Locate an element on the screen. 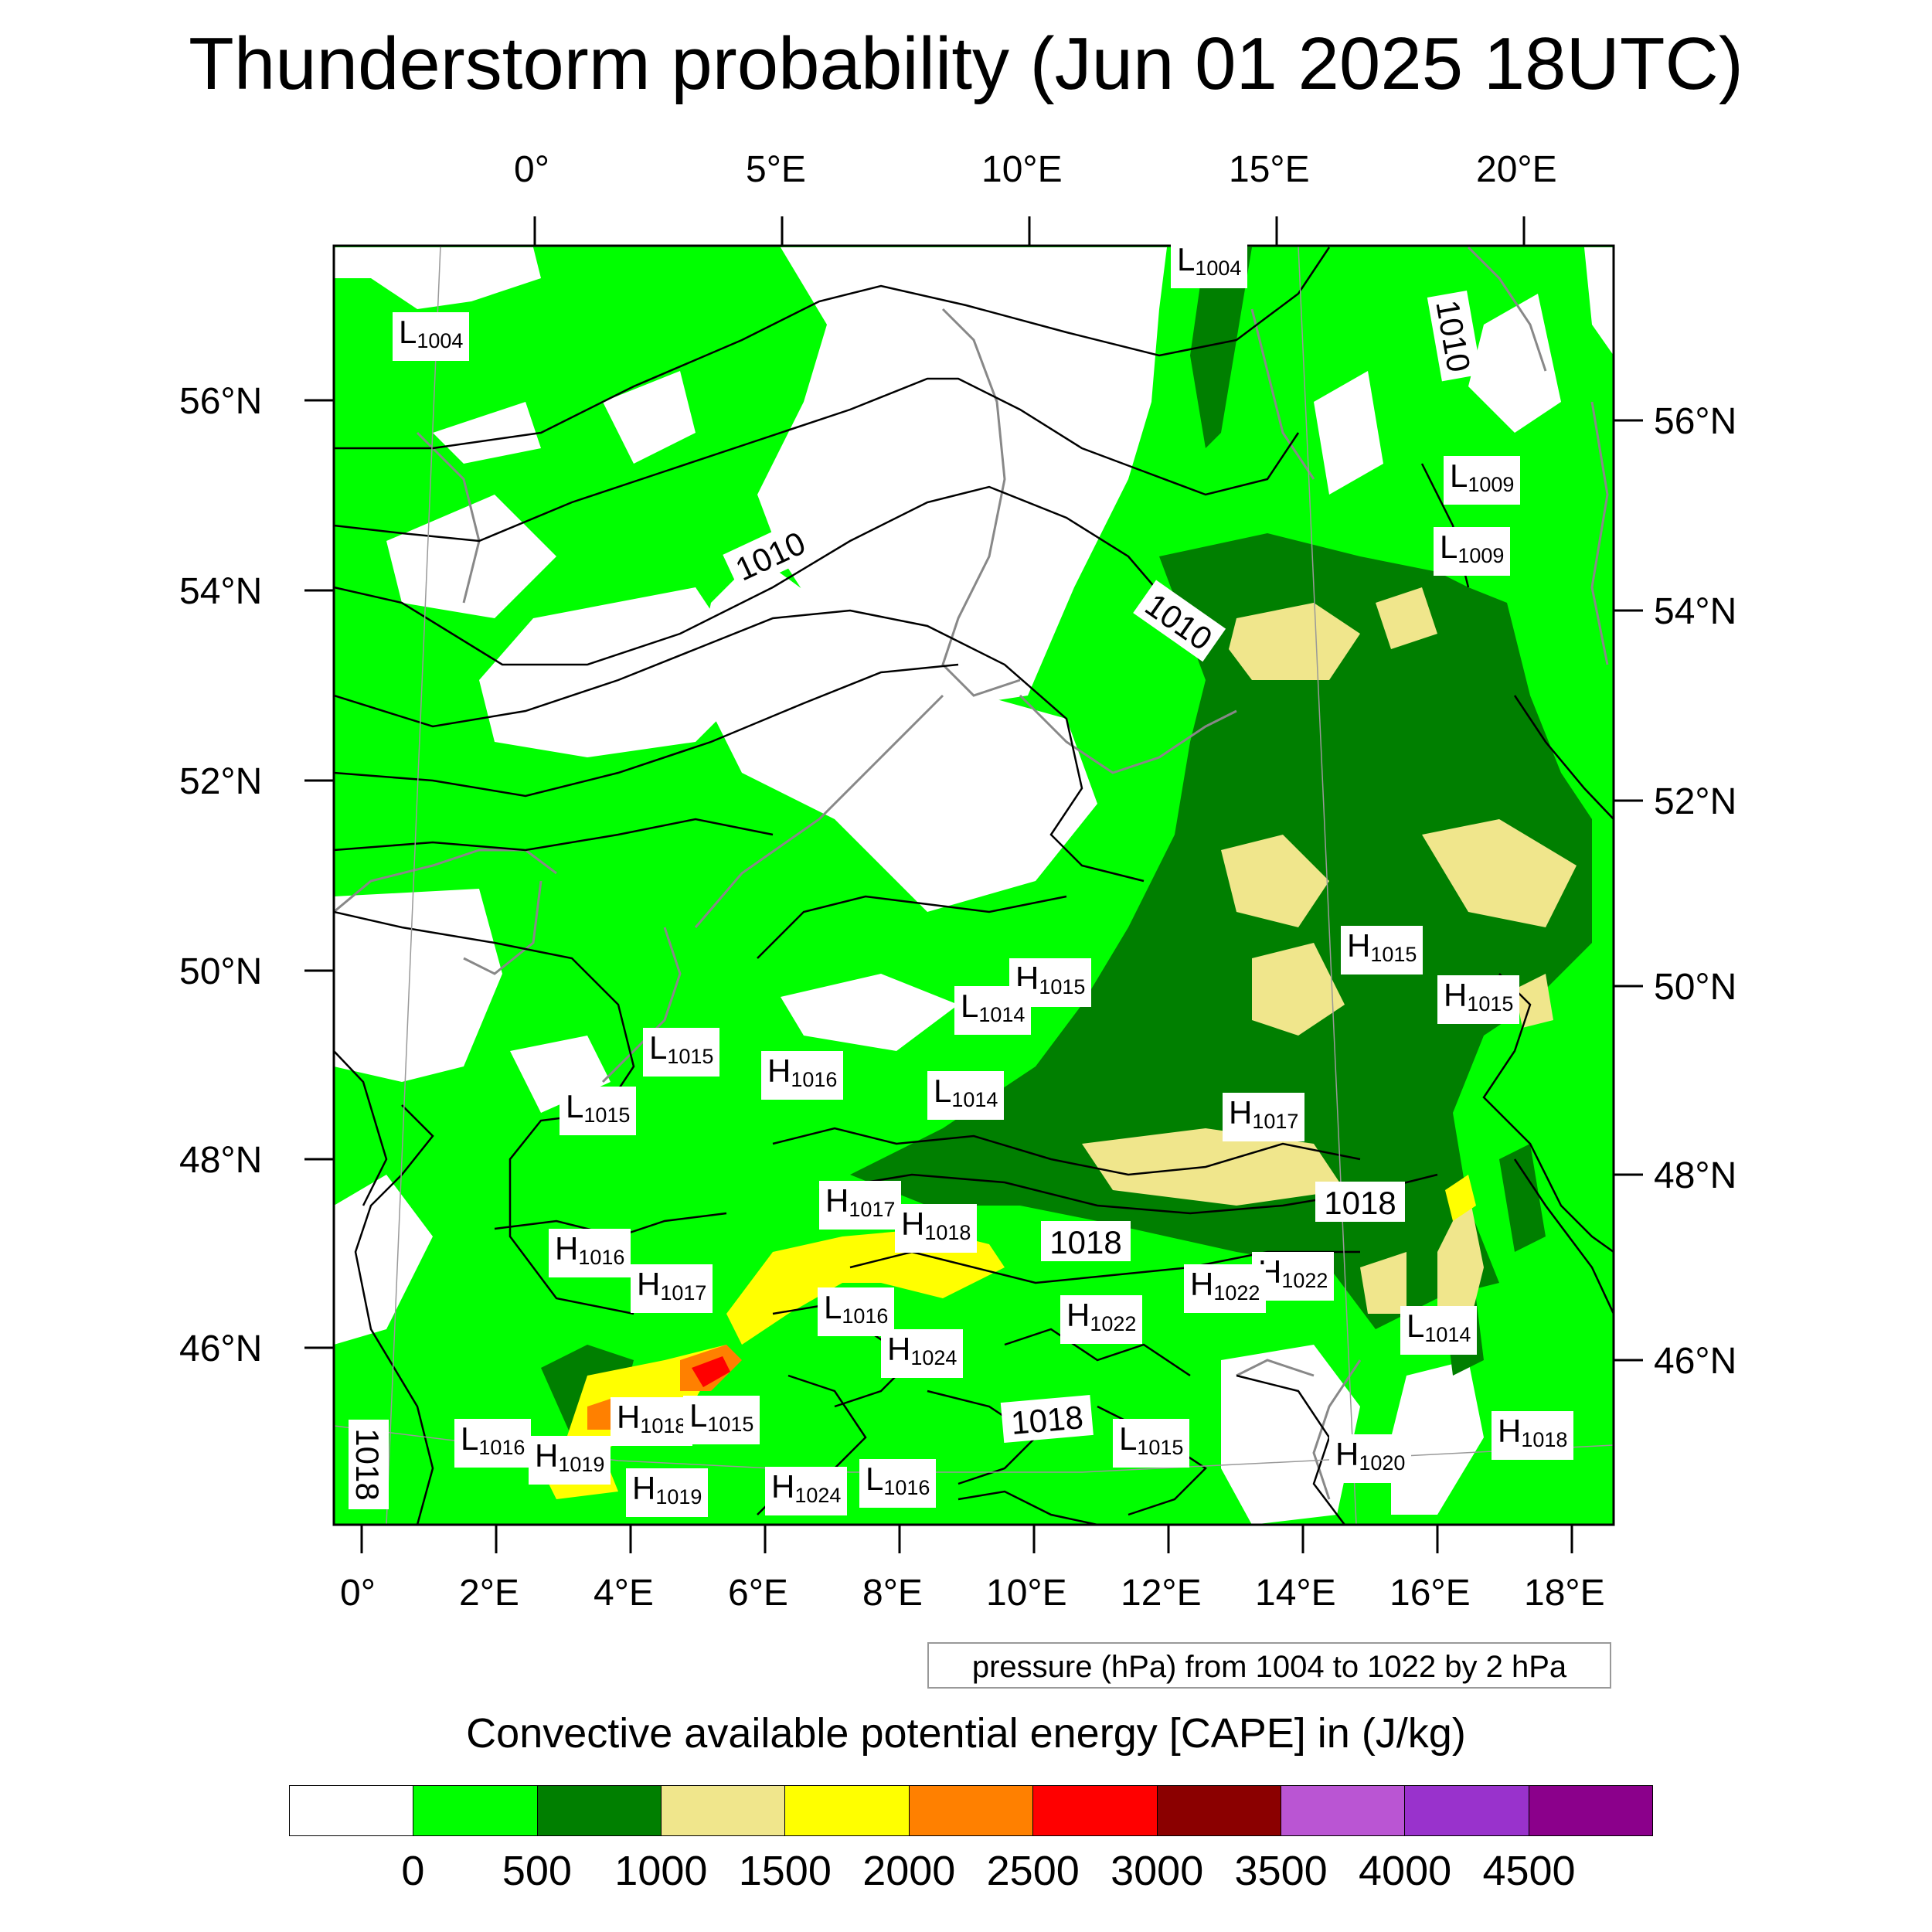 The image size is (1932, 1932). cape-1000-region is located at coordinates (1329, 958).